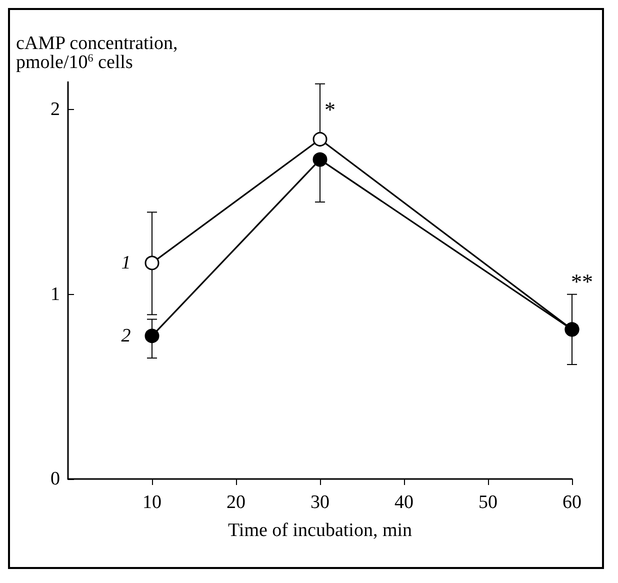 The height and width of the screenshot is (583, 618). Describe the element at coordinates (126, 263) in the screenshot. I see `series-label: 1` at that location.